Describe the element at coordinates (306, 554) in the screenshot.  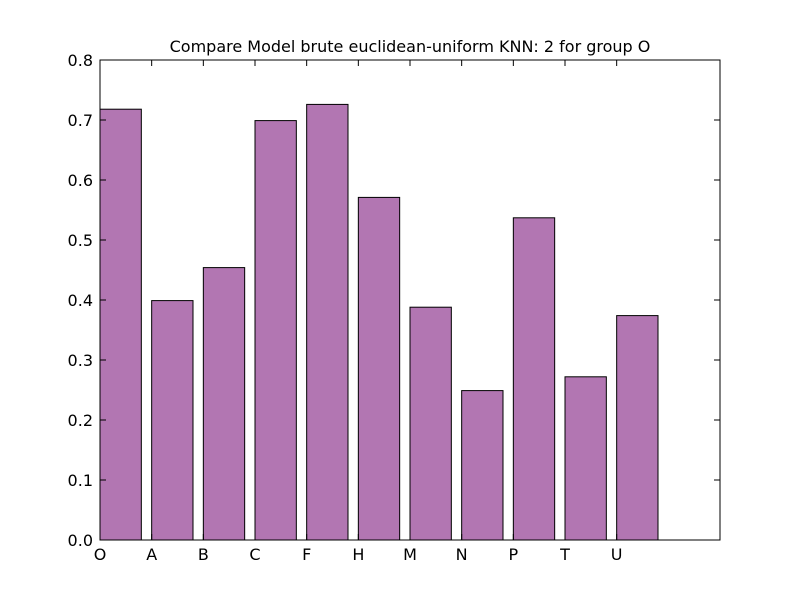
I see `x-tick-label-F: F` at that location.